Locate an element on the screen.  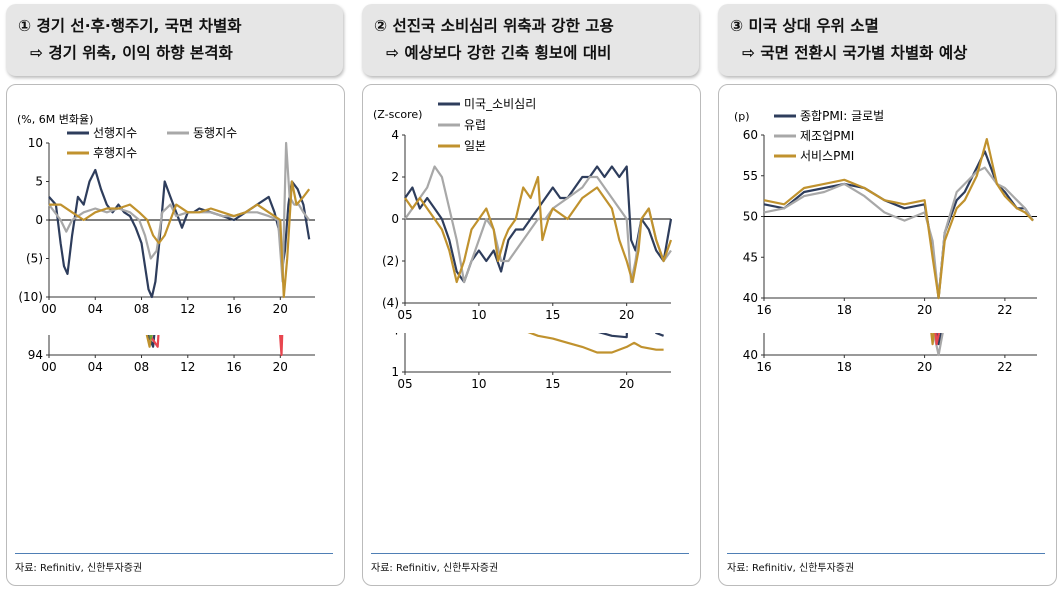
panel-2-source: 자료: Refinitiv, 신한투자증권 is located at coordinates (435, 568).